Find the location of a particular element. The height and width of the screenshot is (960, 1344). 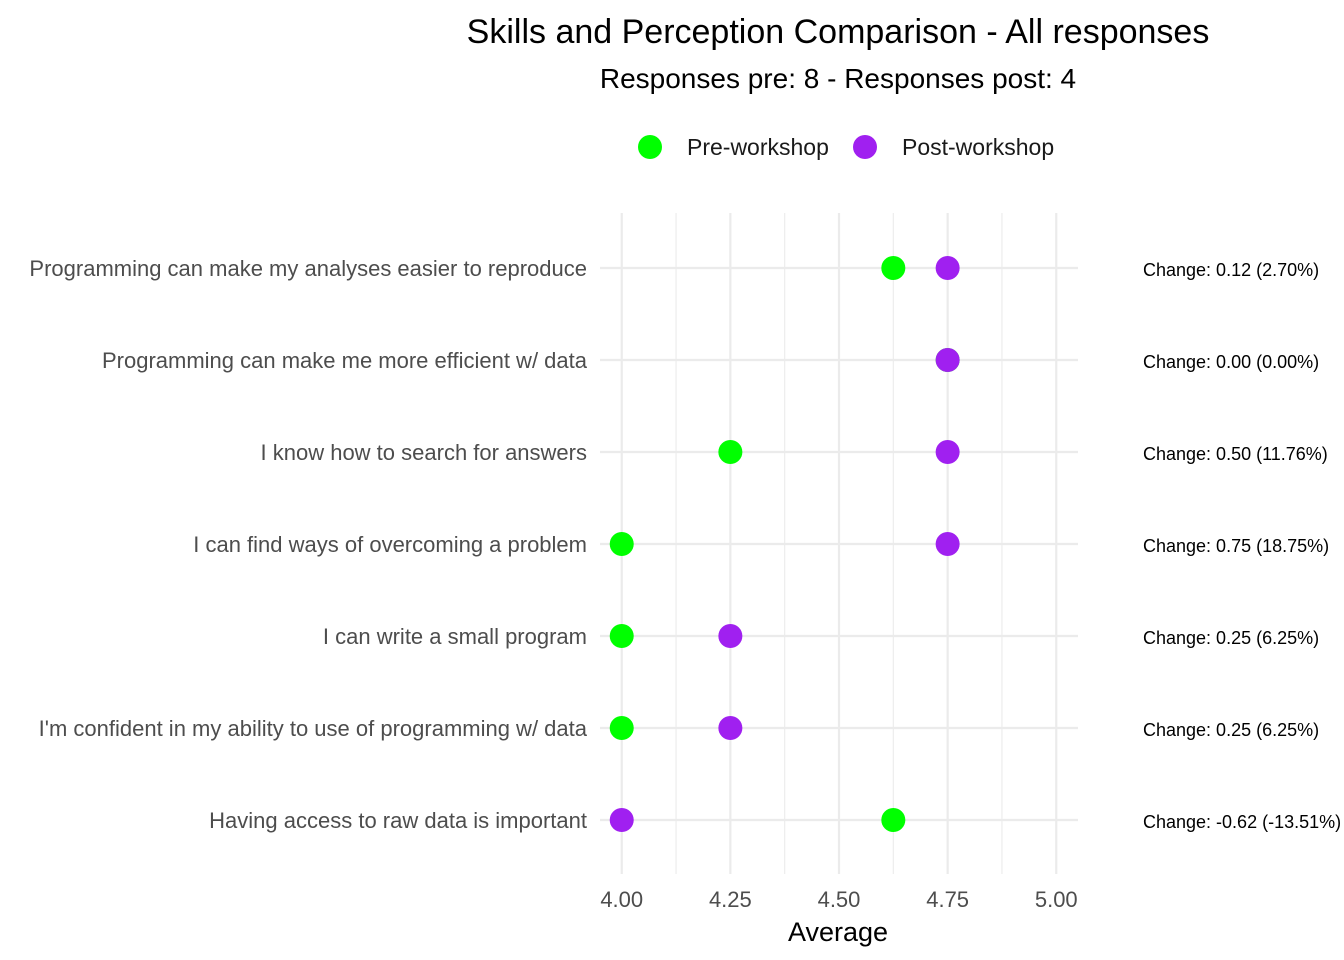

post-workshop-legend-marker is located at coordinates (865, 147).